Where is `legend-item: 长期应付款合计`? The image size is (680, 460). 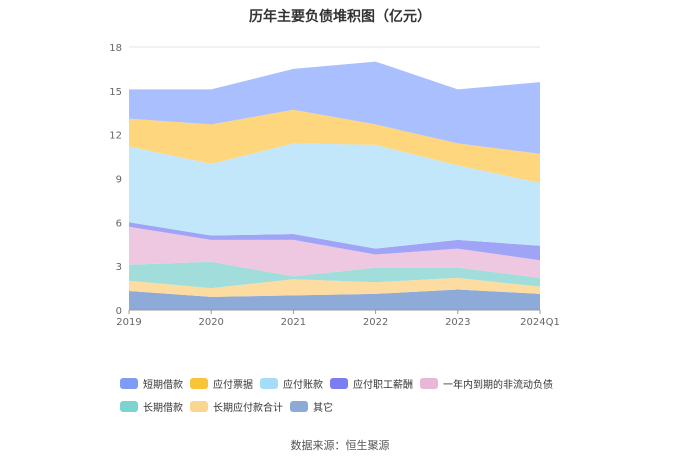
legend-item: 长期应付款合计 is located at coordinates (236, 406).